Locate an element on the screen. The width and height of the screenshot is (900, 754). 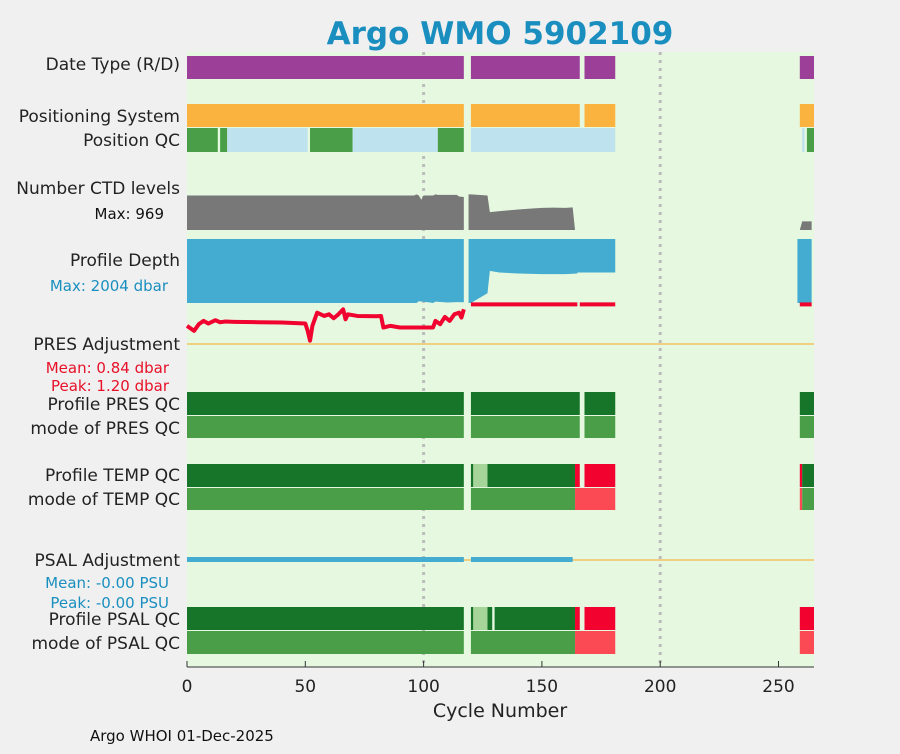
x-axis: 0 50 100 150 200 250 is located at coordinates (498, 679).